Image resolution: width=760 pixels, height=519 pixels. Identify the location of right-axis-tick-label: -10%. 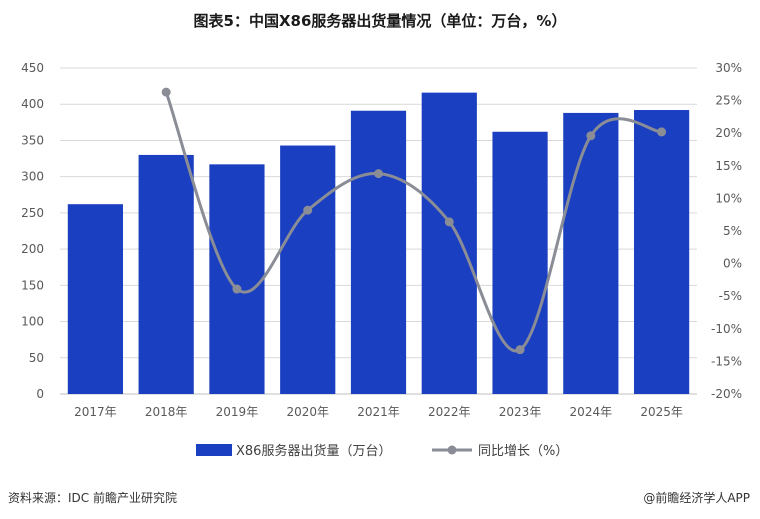
(726, 329).